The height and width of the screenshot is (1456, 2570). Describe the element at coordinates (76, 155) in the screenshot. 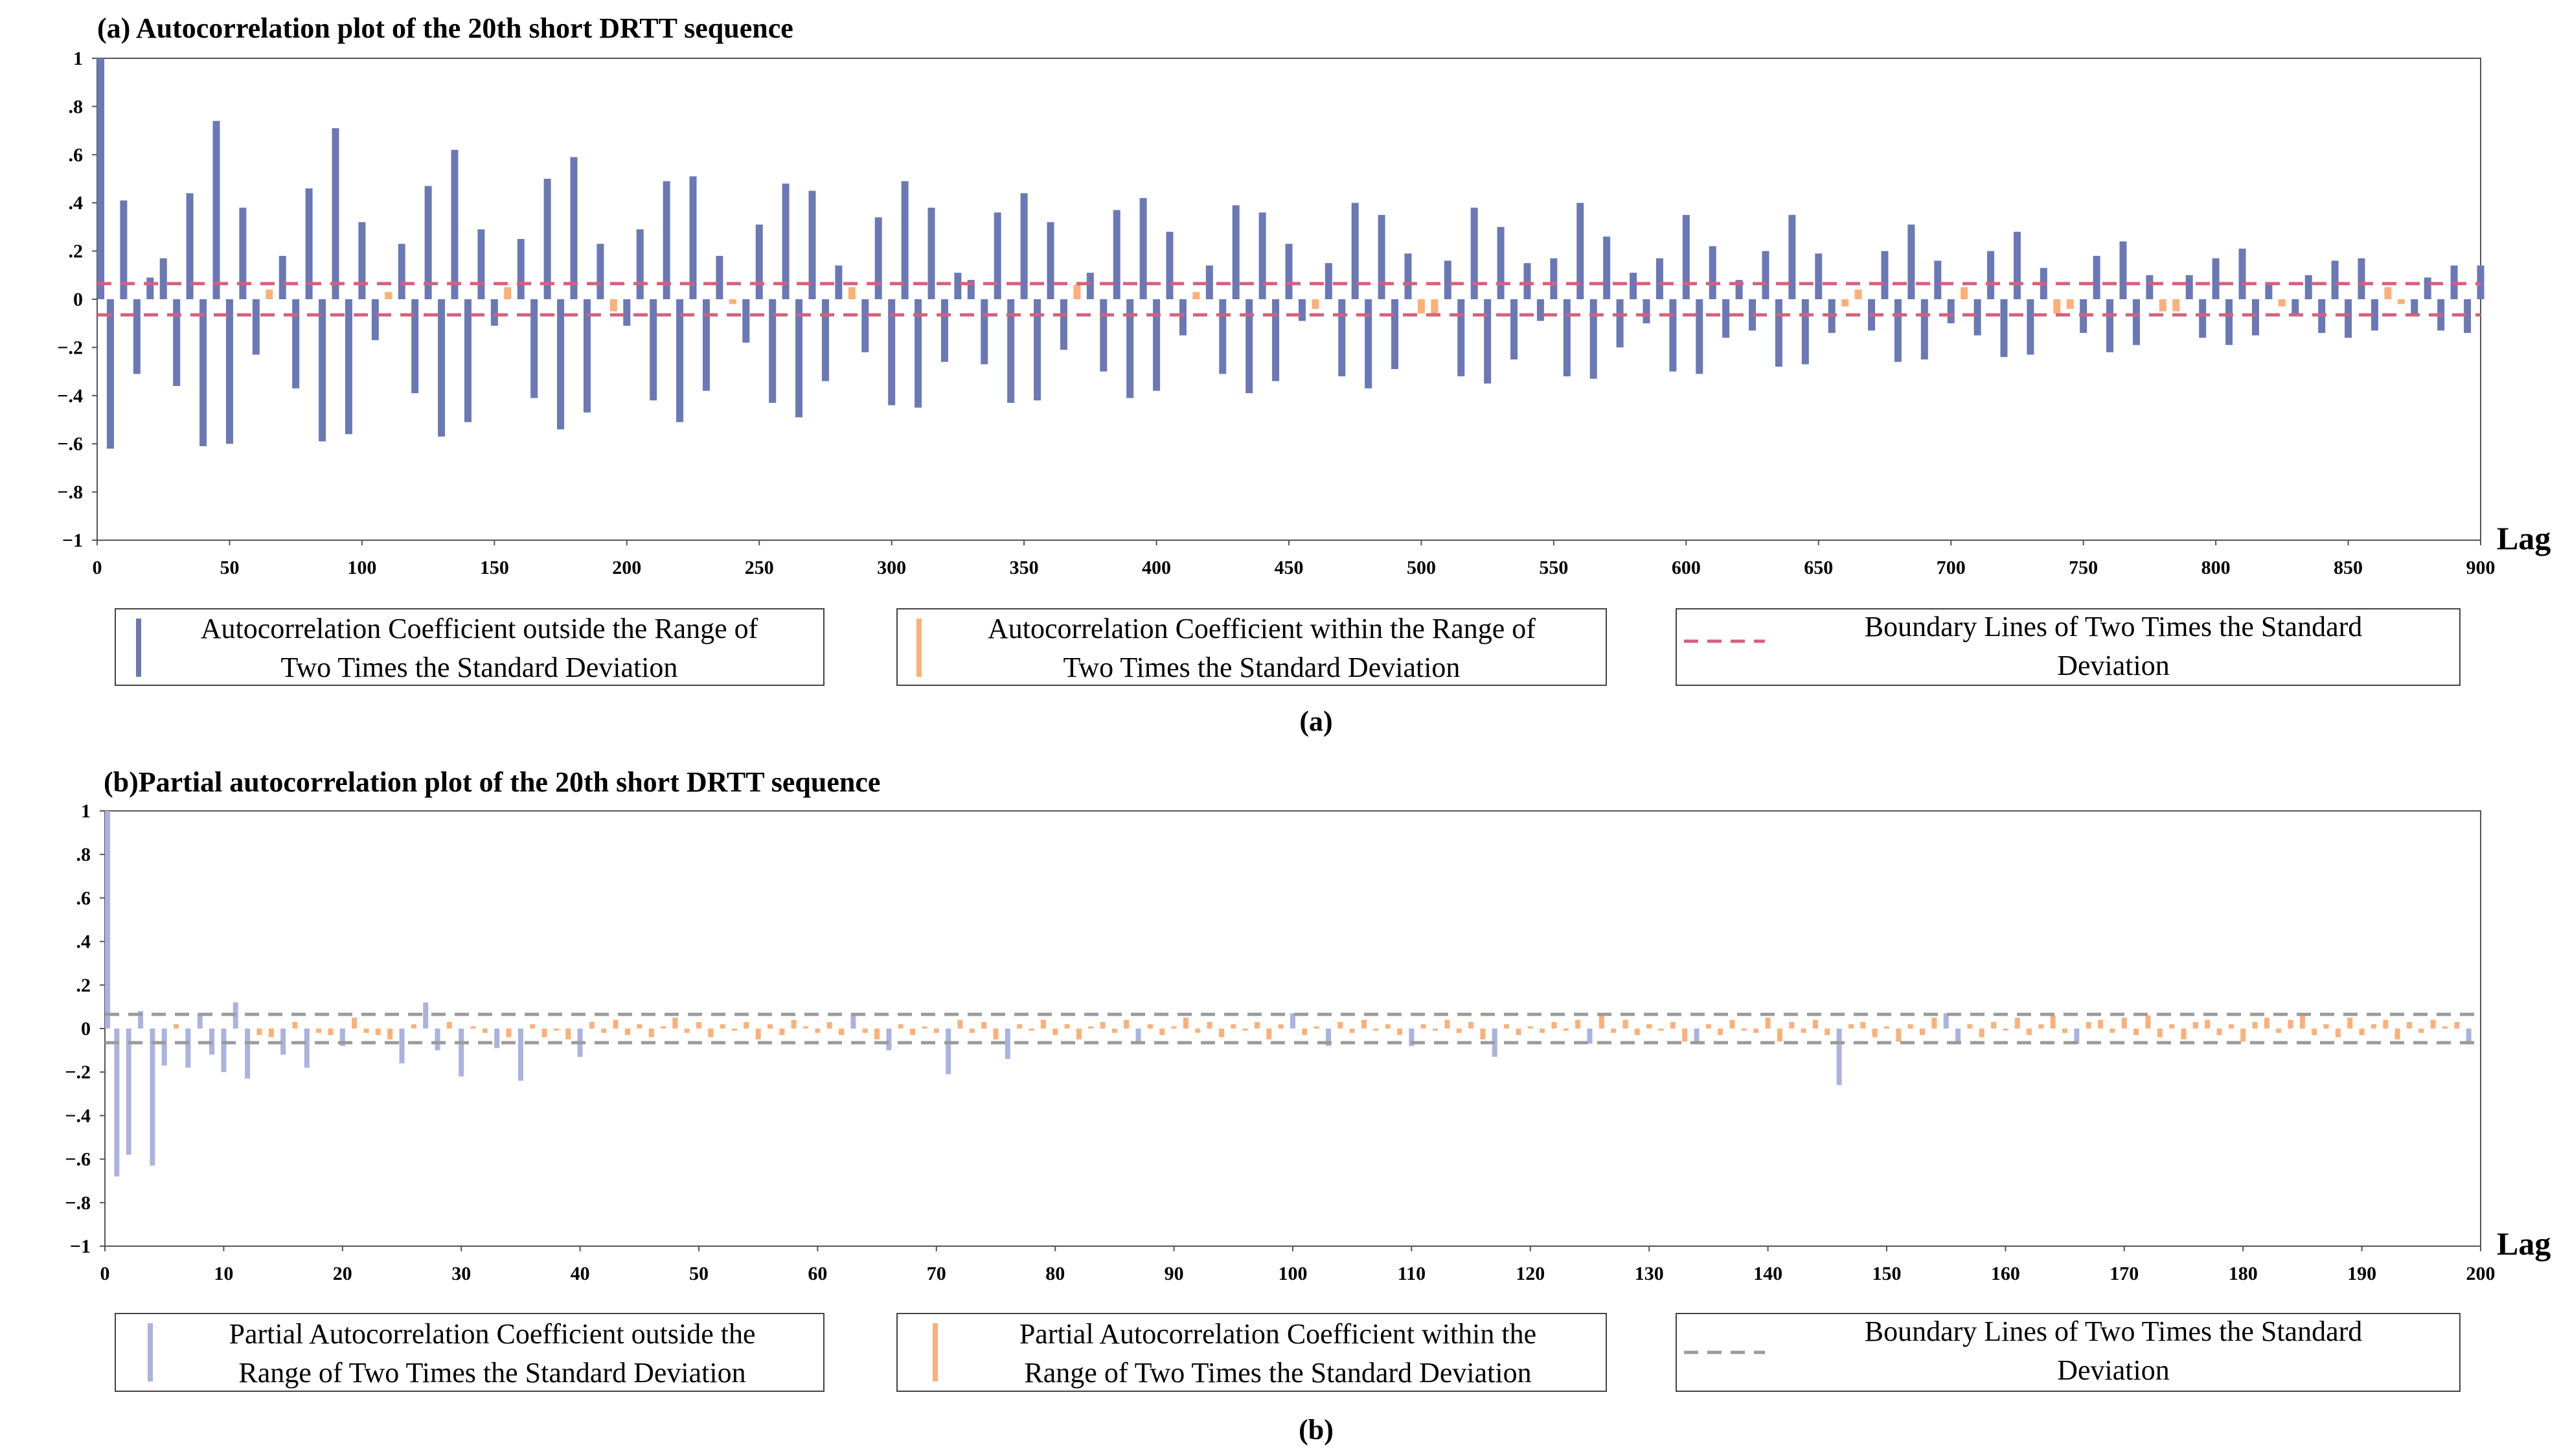

I see `acf-ytick-label: .6` at that location.